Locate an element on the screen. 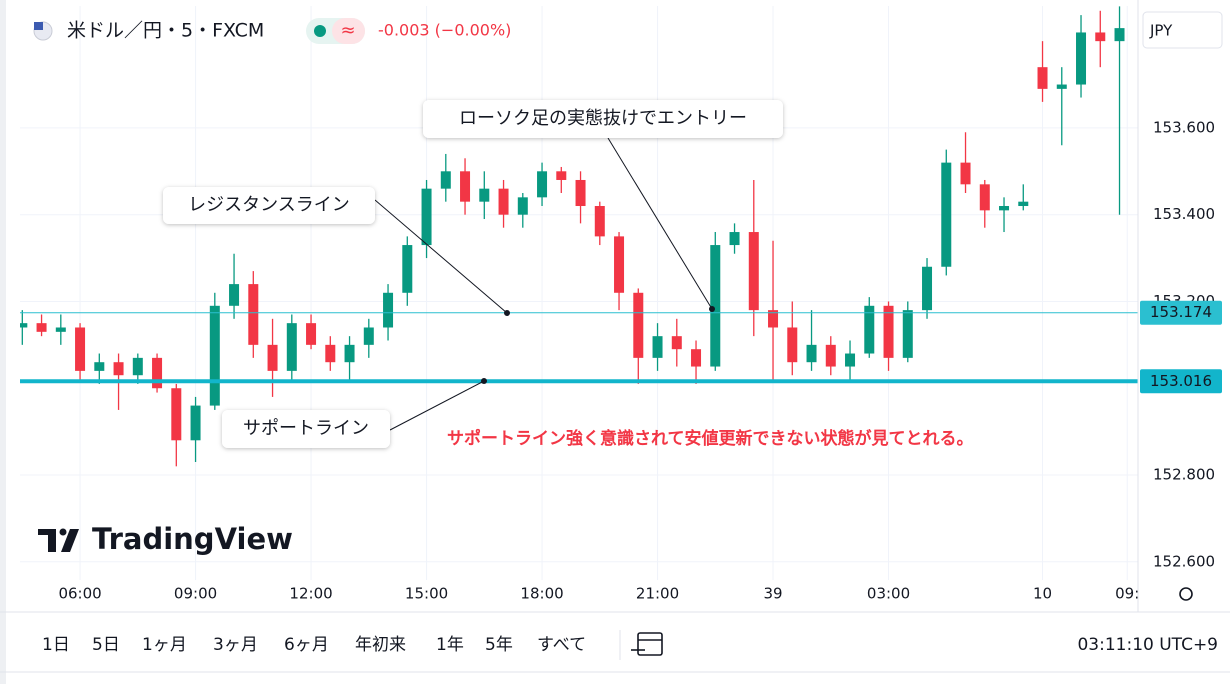 The image size is (1230, 688). range-button: 1日 is located at coordinates (56, 645).